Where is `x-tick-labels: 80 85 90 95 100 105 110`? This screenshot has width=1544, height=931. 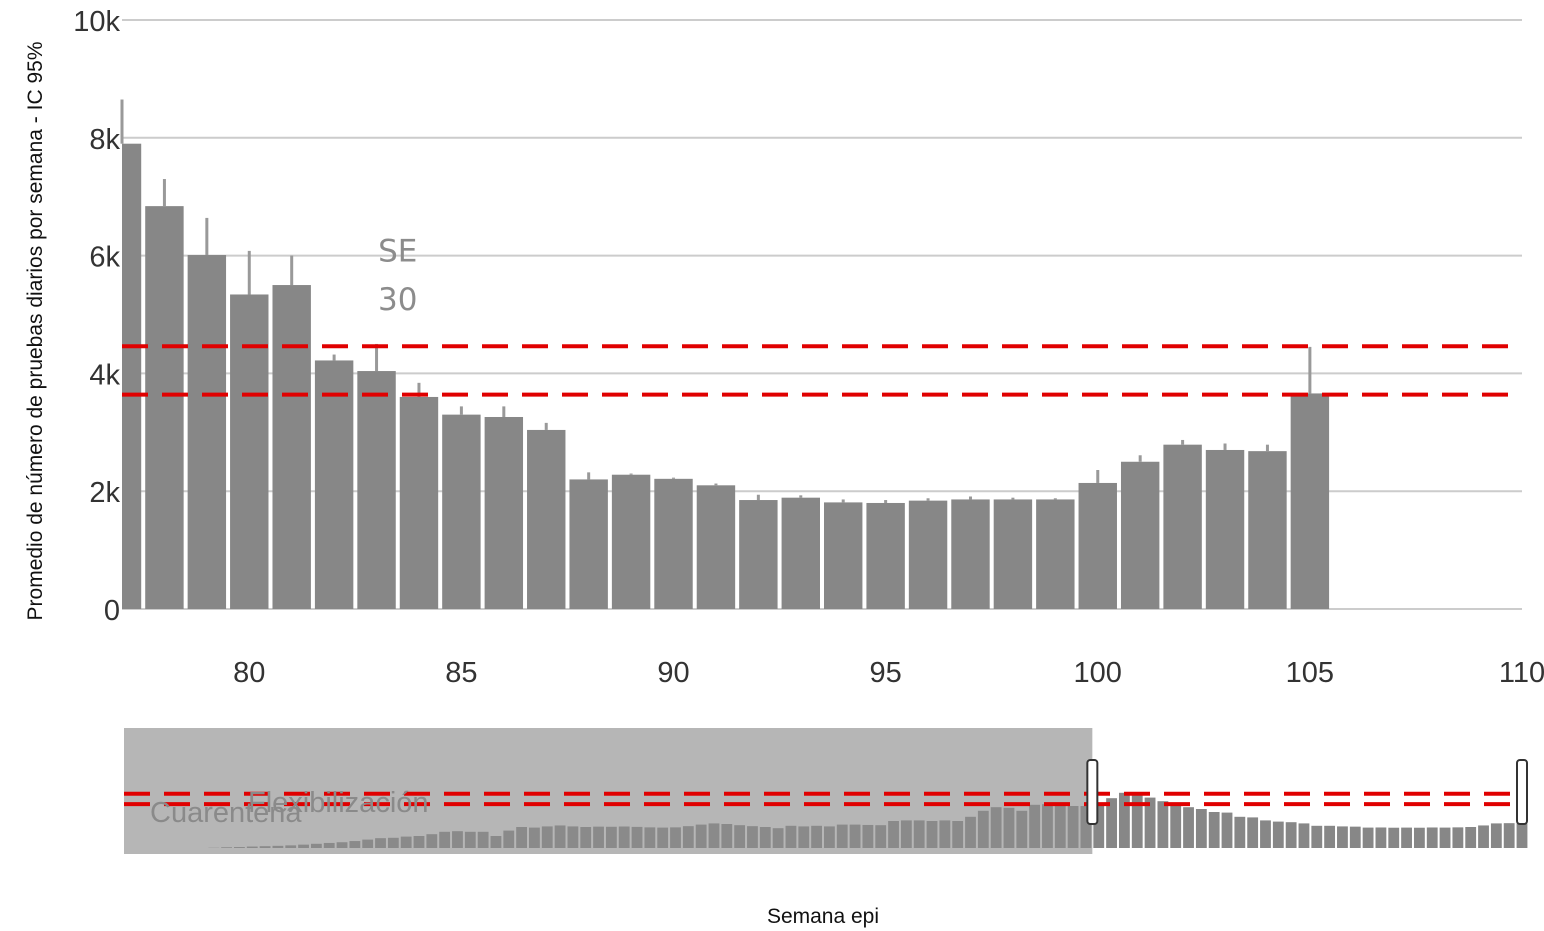 x-tick-labels: 80 85 90 95 100 105 110 is located at coordinates (888, 673).